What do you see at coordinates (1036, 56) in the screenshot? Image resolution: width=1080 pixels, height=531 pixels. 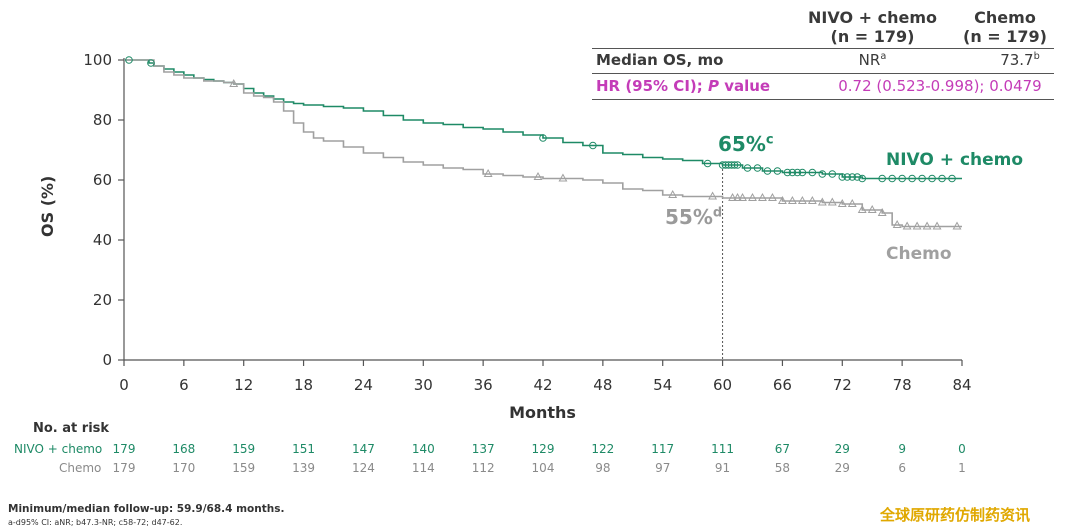 I see `median-os-chemo-sup: b` at bounding box center [1036, 56].